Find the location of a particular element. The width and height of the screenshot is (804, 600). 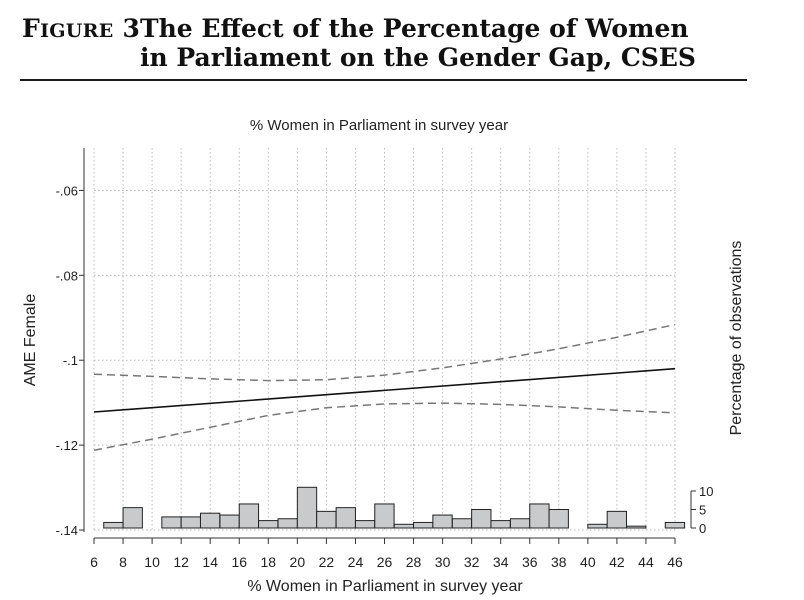

x-tick-label: 26 is located at coordinates (385, 562).